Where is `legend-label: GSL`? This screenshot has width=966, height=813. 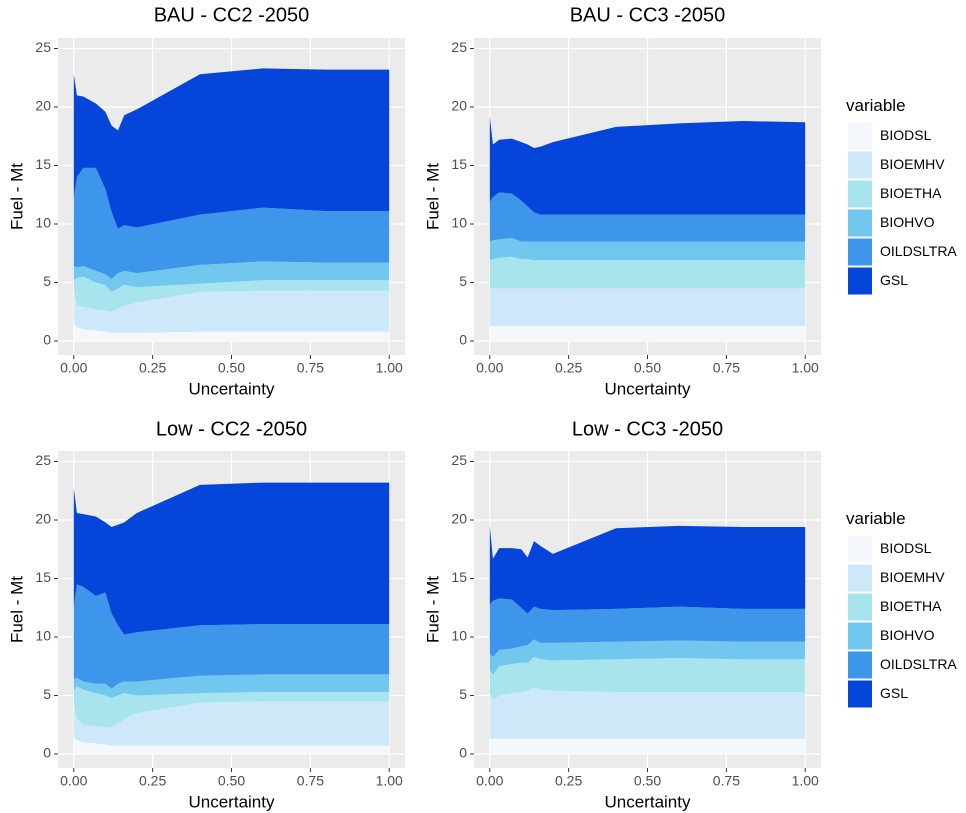 legend-label: GSL is located at coordinates (894, 280).